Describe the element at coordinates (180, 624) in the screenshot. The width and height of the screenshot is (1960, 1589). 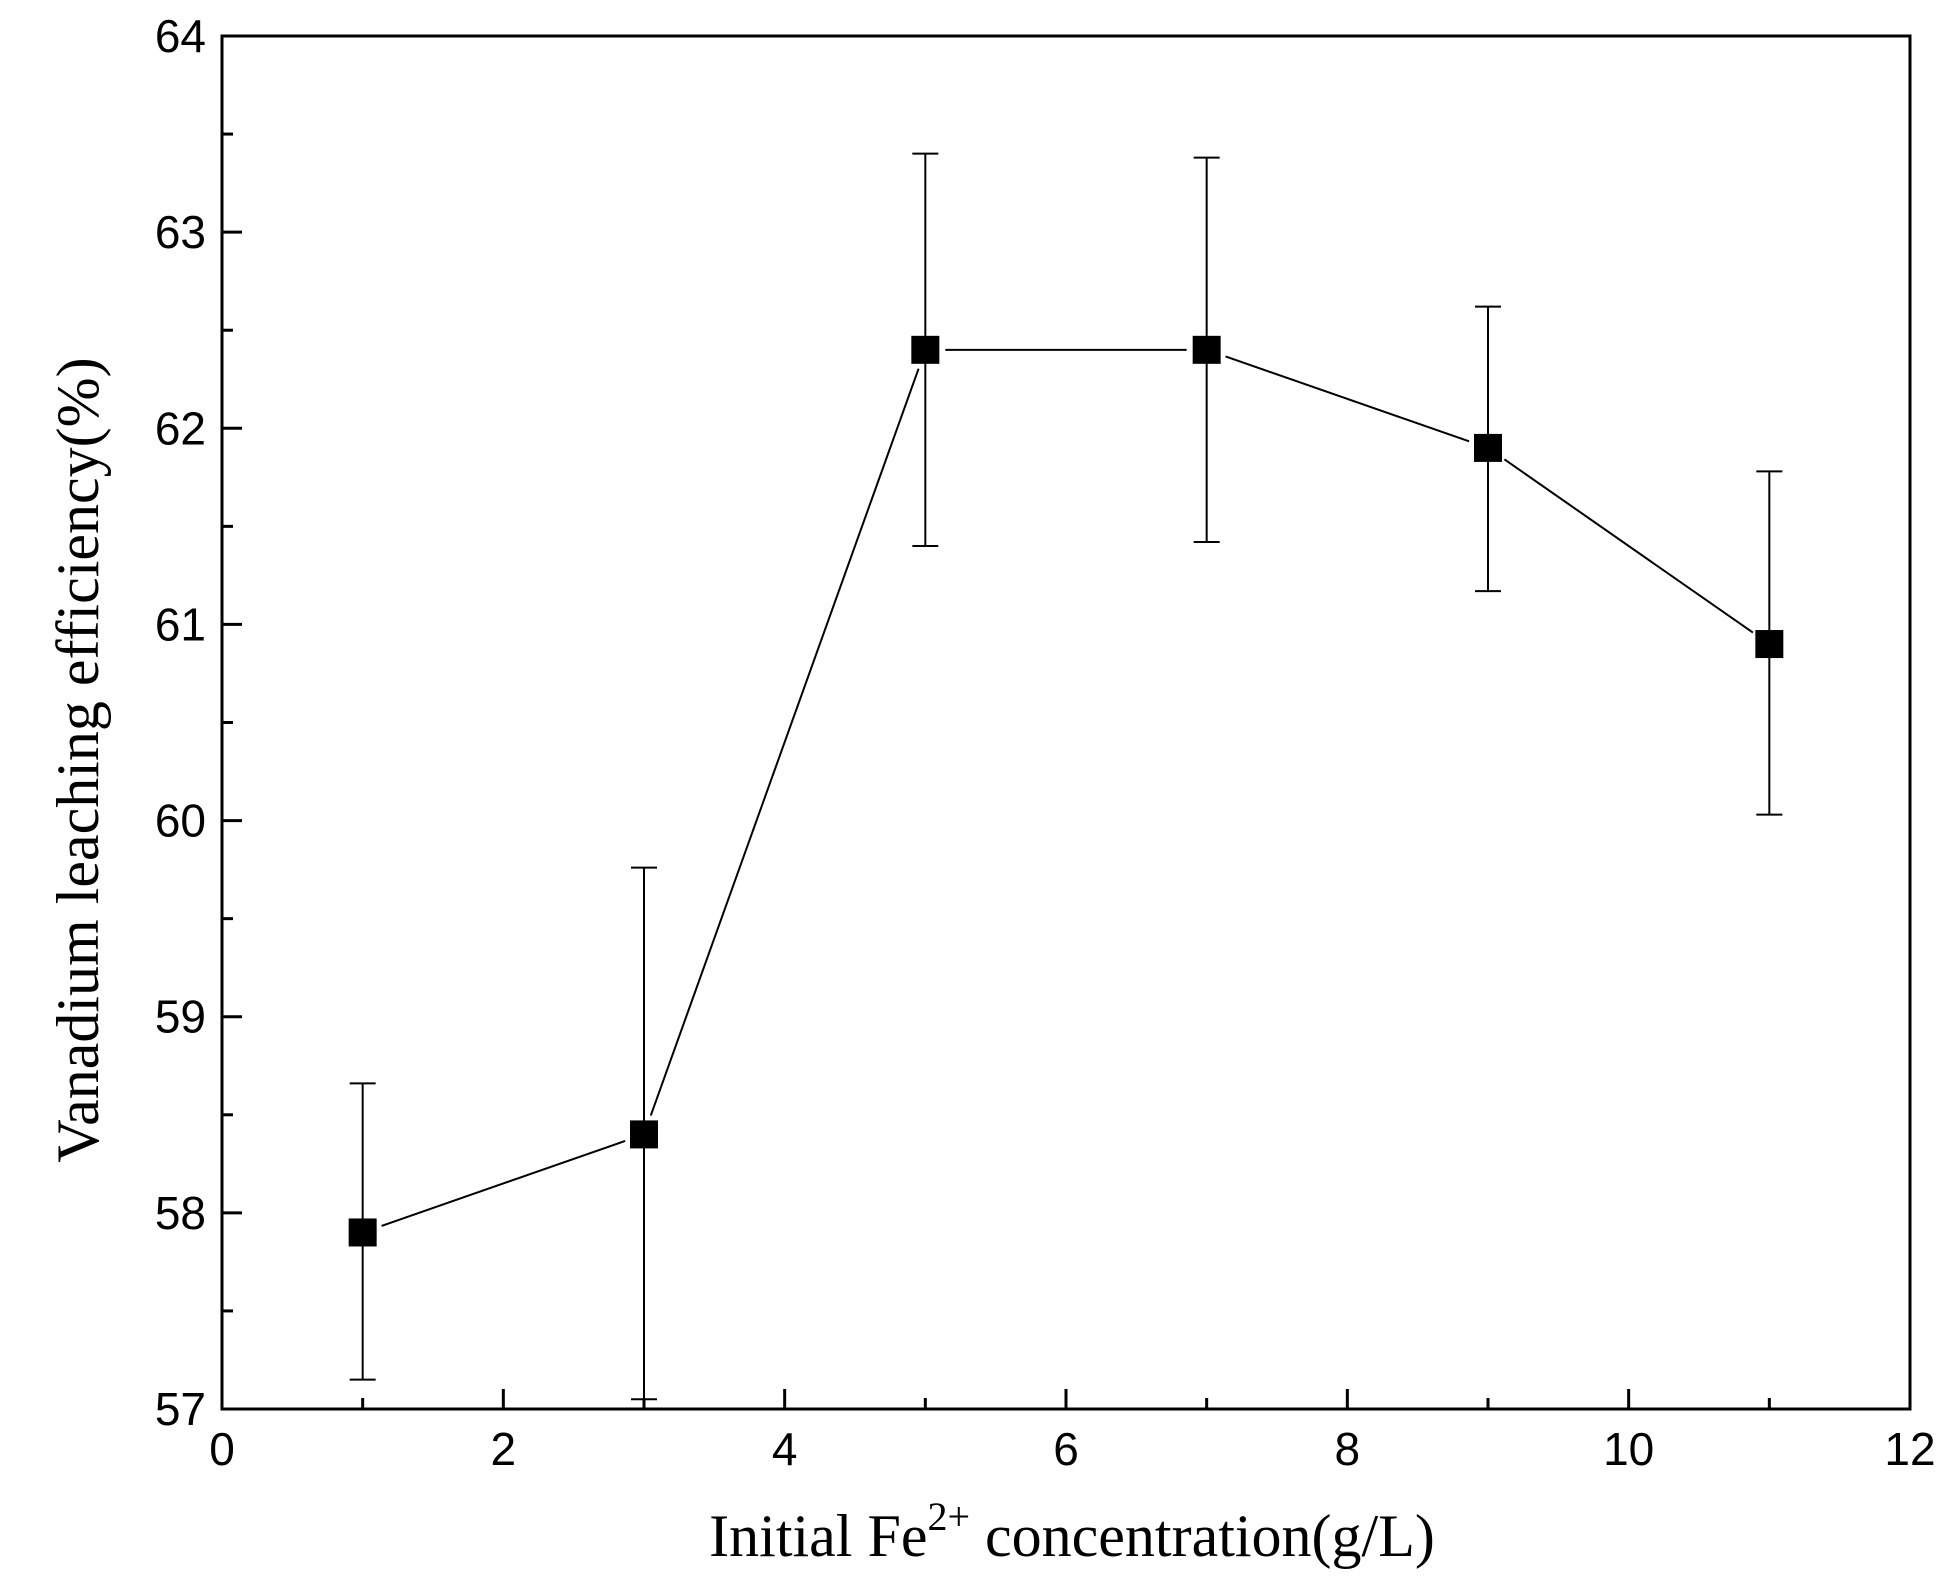
I see `y-tick-label: 61` at that location.